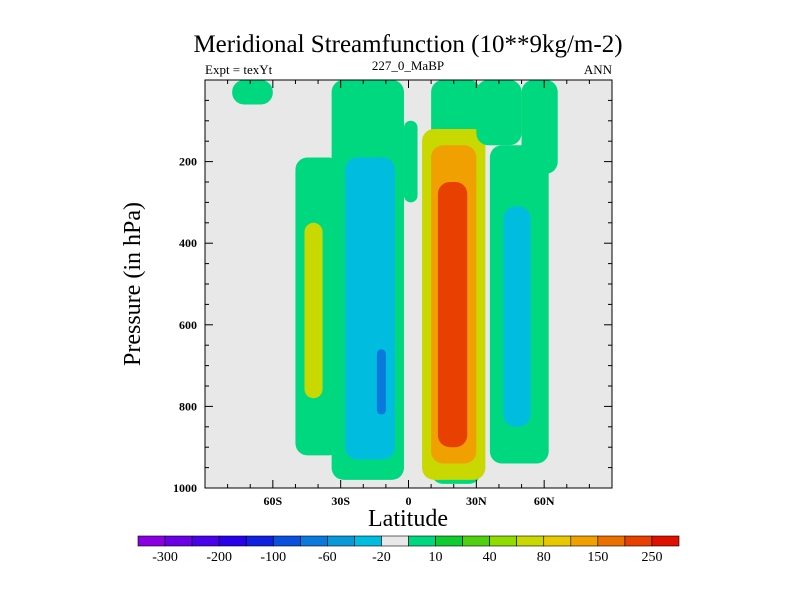 The width and height of the screenshot is (800, 600). What do you see at coordinates (219, 557) in the screenshot?
I see `colorbar-label: -200` at bounding box center [219, 557].